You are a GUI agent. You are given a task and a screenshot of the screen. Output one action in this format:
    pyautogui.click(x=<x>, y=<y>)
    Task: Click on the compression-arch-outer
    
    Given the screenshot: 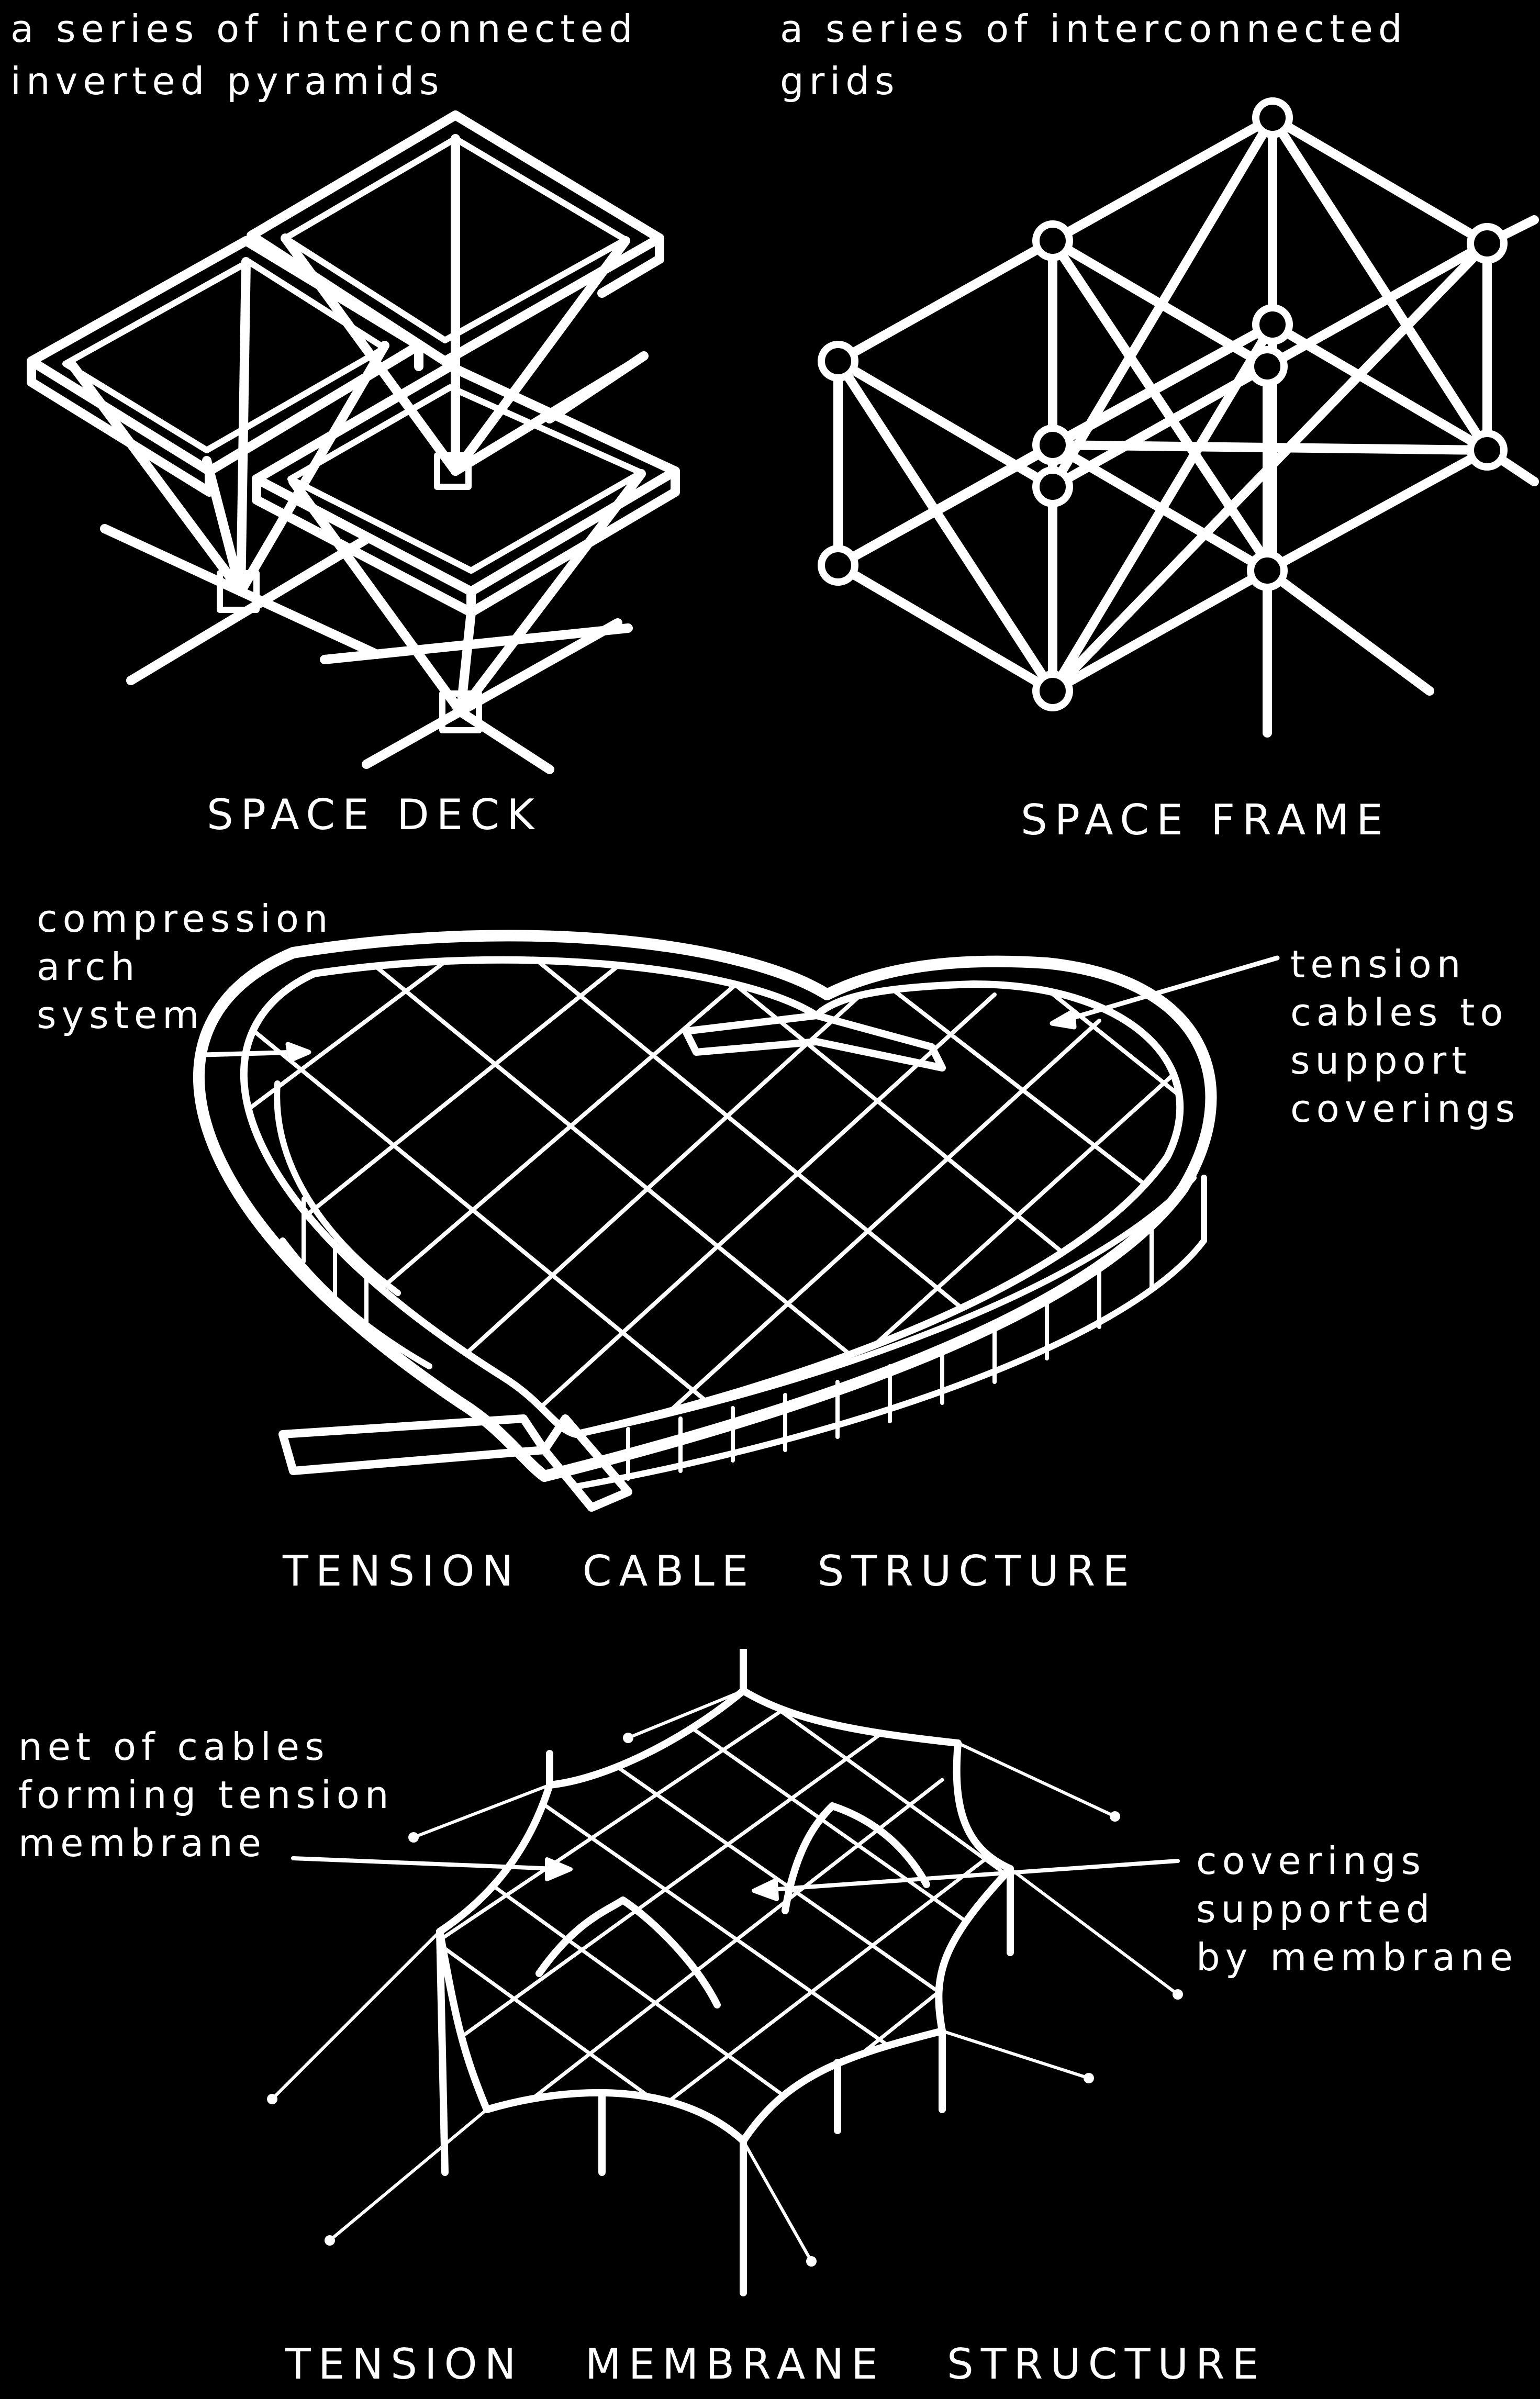 What is the action you would take?
    pyautogui.click(x=513, y=1206)
    